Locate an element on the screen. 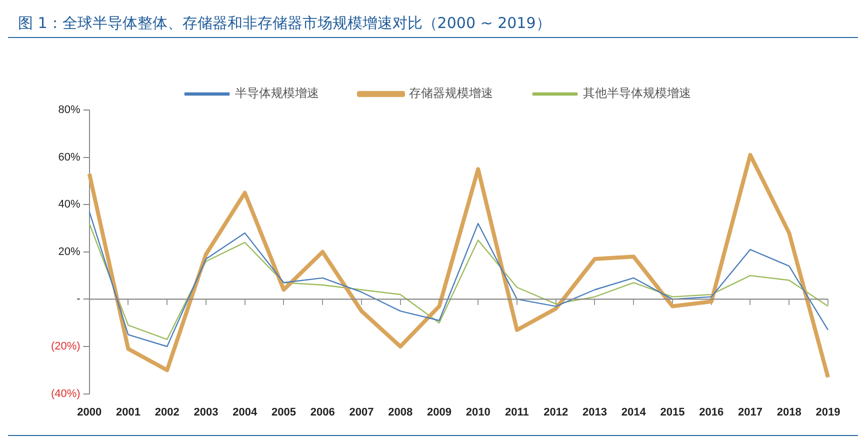 The height and width of the screenshot is (447, 866). x-tick-label: 2009 is located at coordinates (439, 412).